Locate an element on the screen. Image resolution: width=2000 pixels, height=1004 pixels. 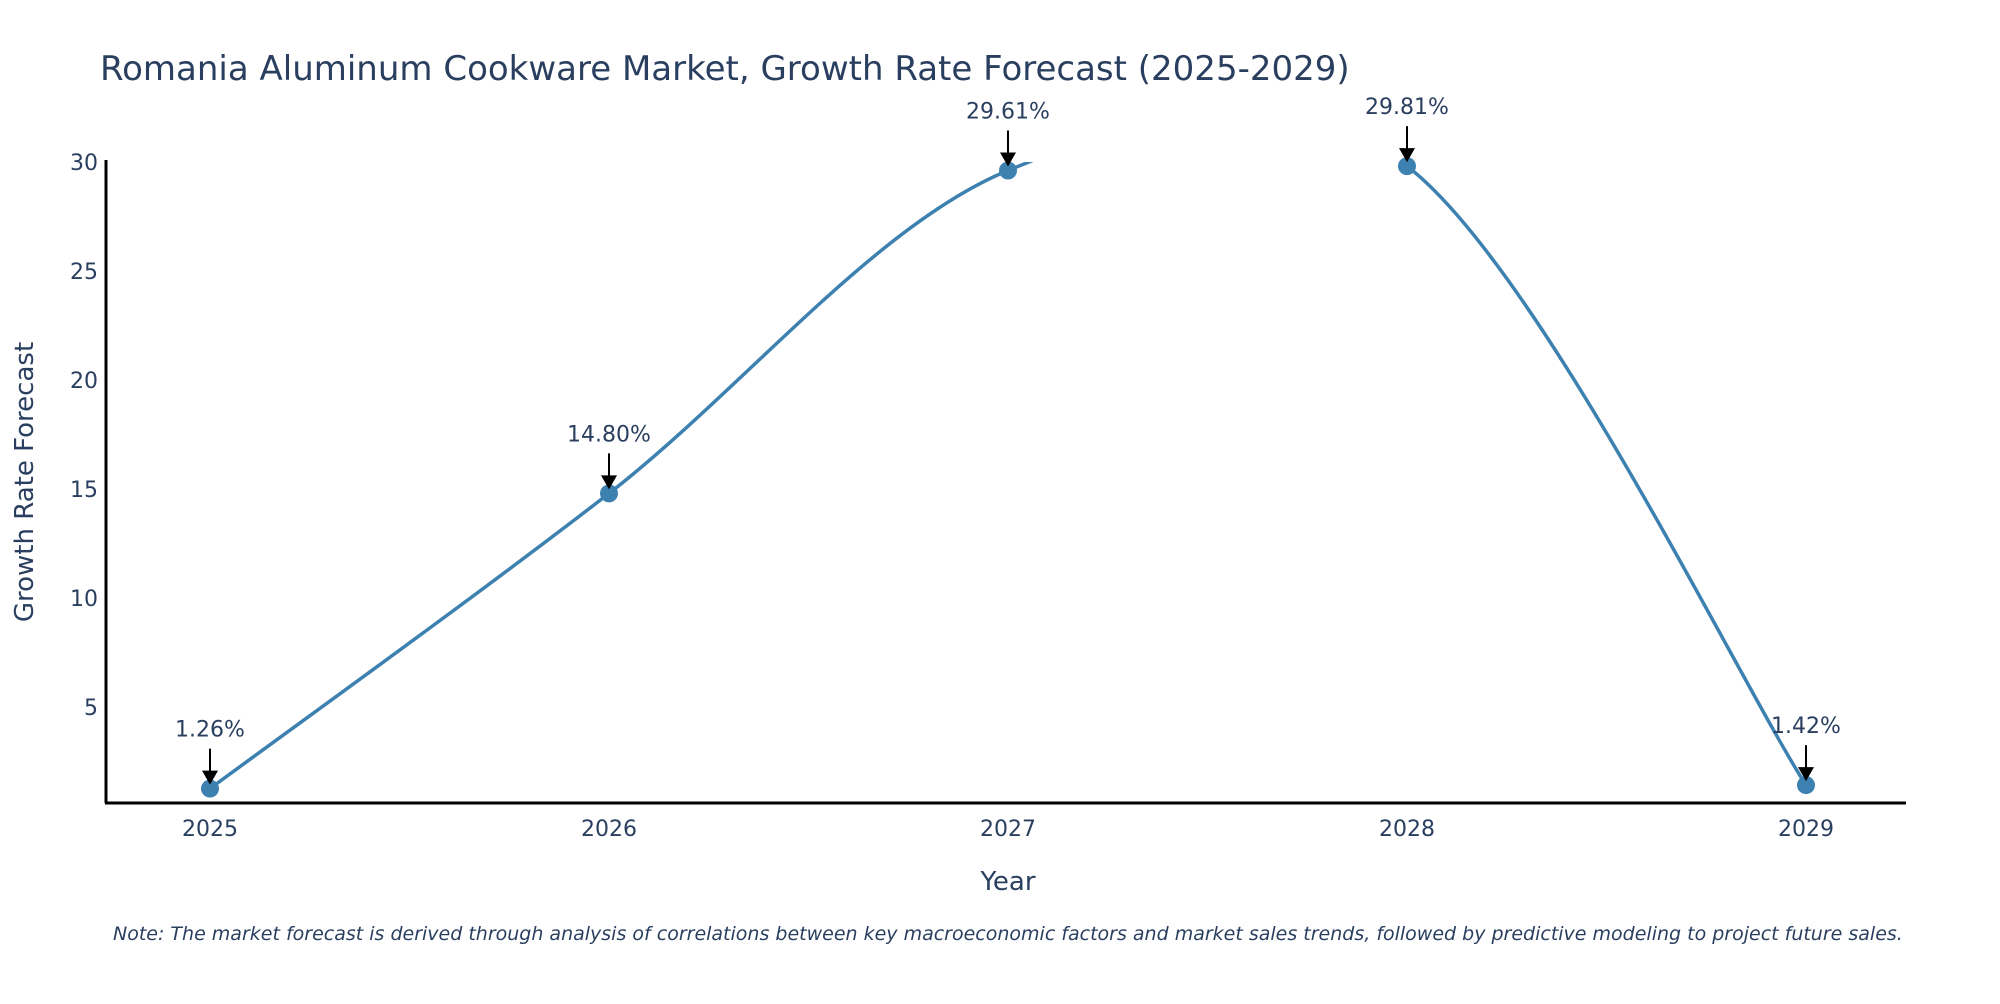
y-tick-label: 30 is located at coordinates (84, 163).